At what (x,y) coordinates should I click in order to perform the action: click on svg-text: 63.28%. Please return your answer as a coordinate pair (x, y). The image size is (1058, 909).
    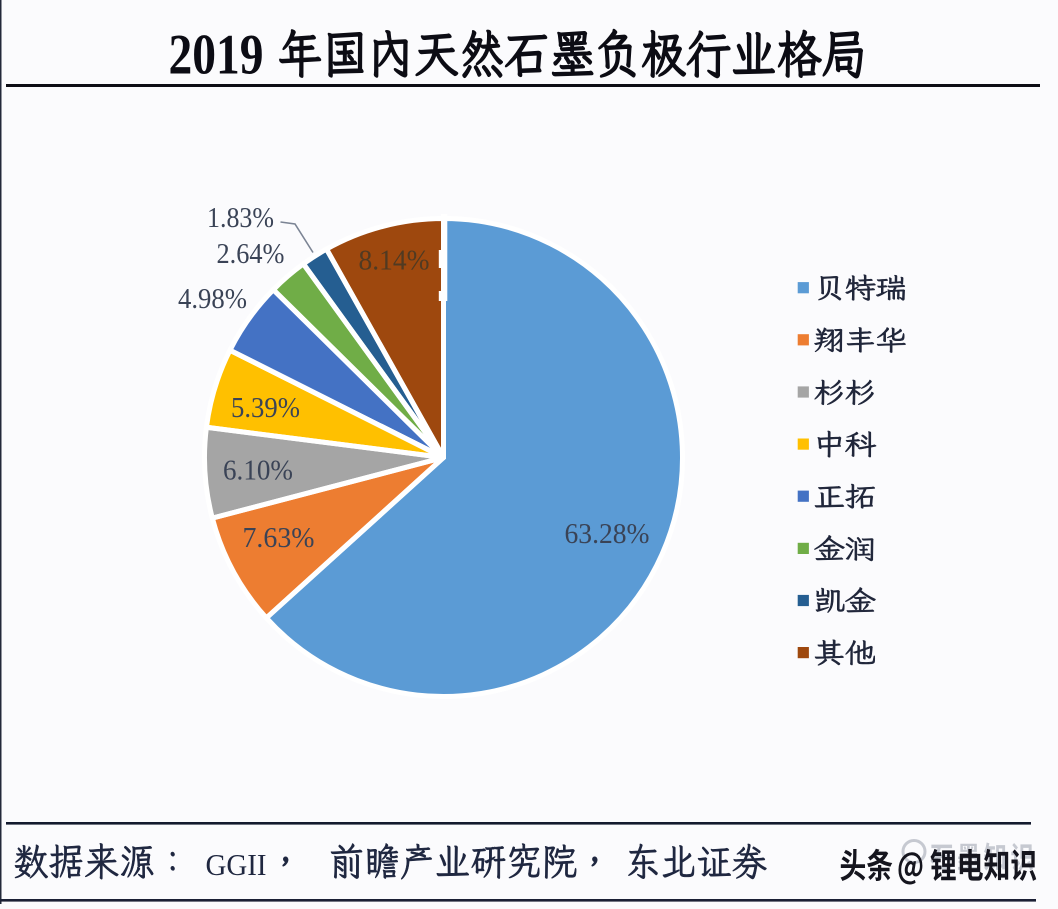
    Looking at the image, I should click on (607, 534).